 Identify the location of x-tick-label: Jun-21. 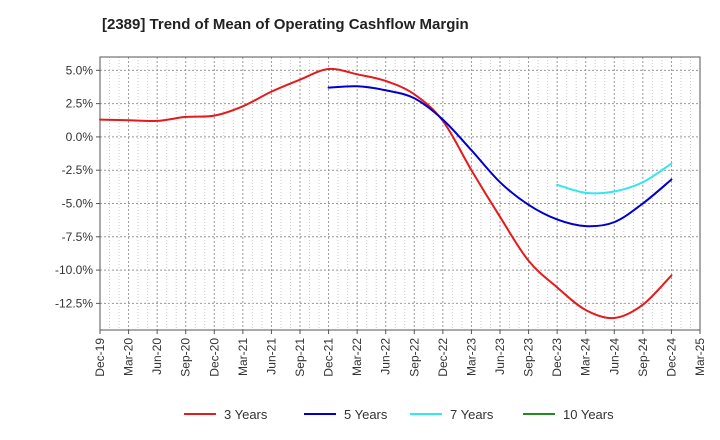
(271, 356).